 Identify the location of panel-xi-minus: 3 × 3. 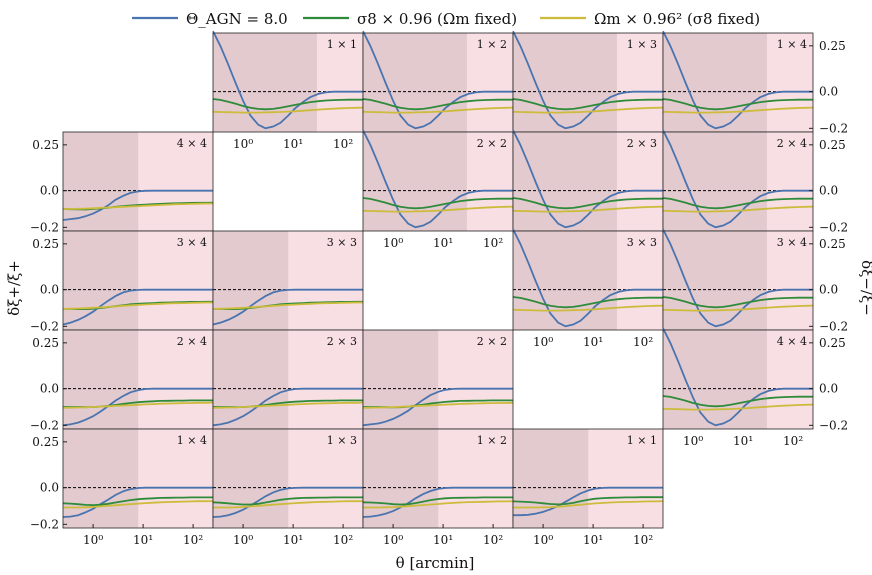
(588, 279).